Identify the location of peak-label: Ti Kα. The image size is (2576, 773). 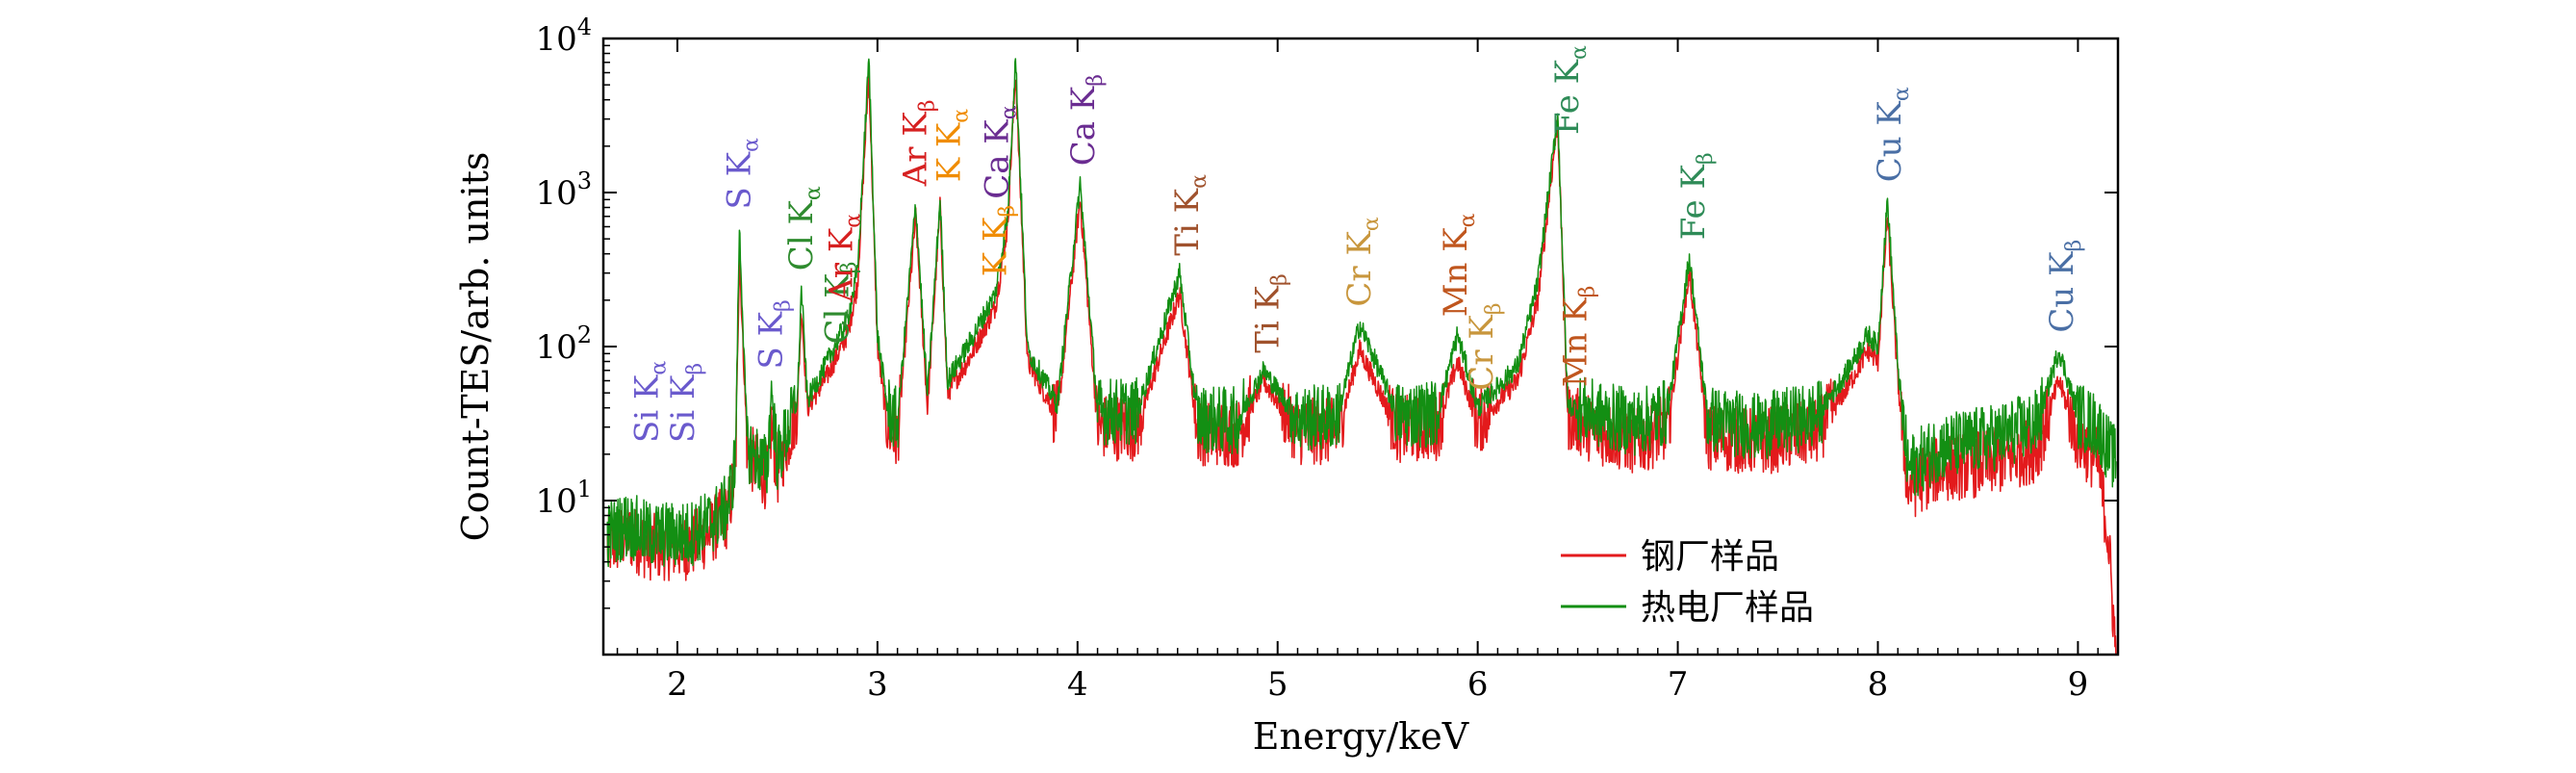
(1189, 215).